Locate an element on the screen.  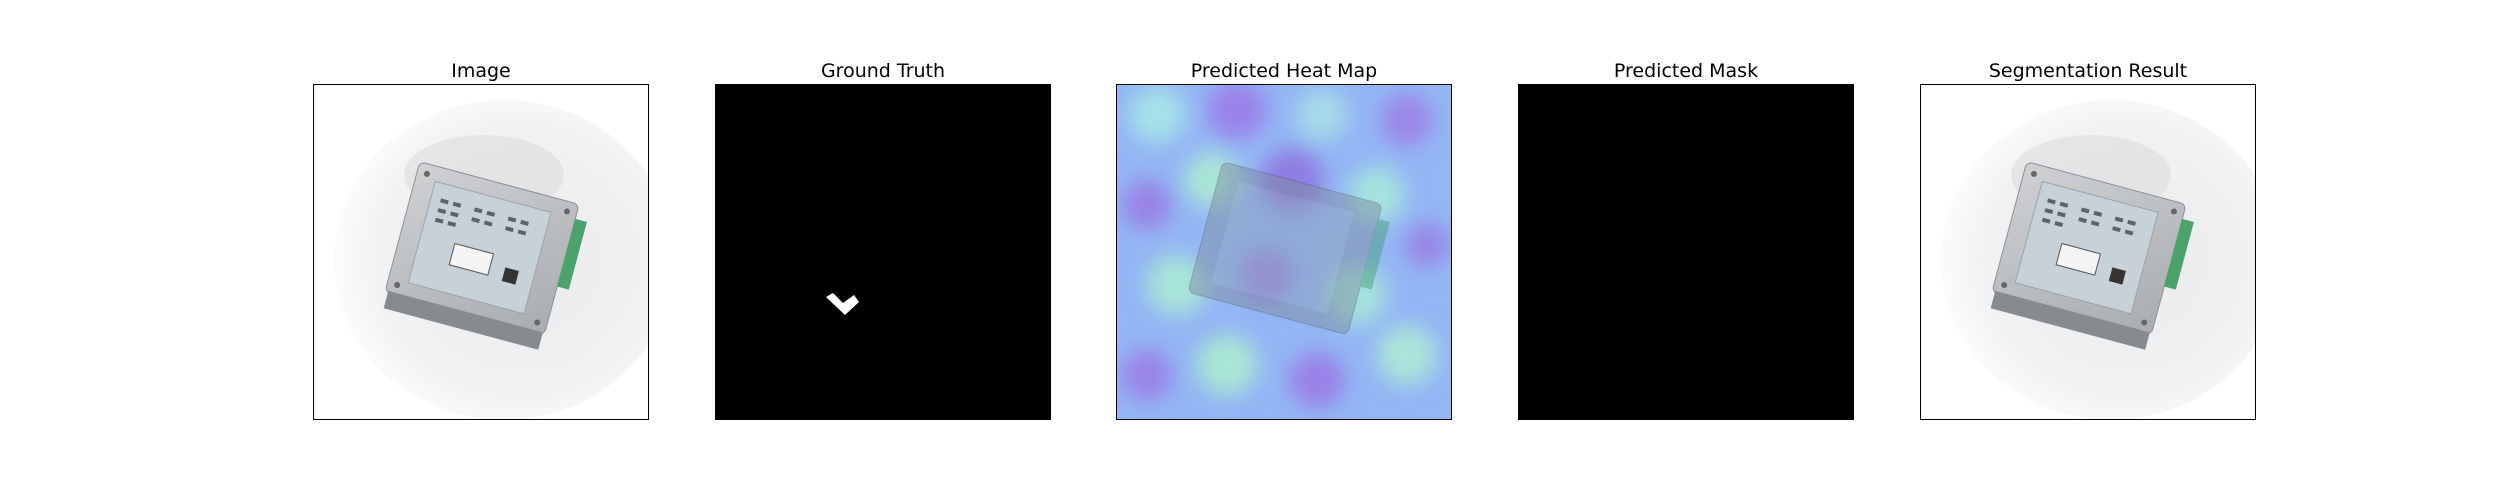
empty-mask is located at coordinates (1686, 252).